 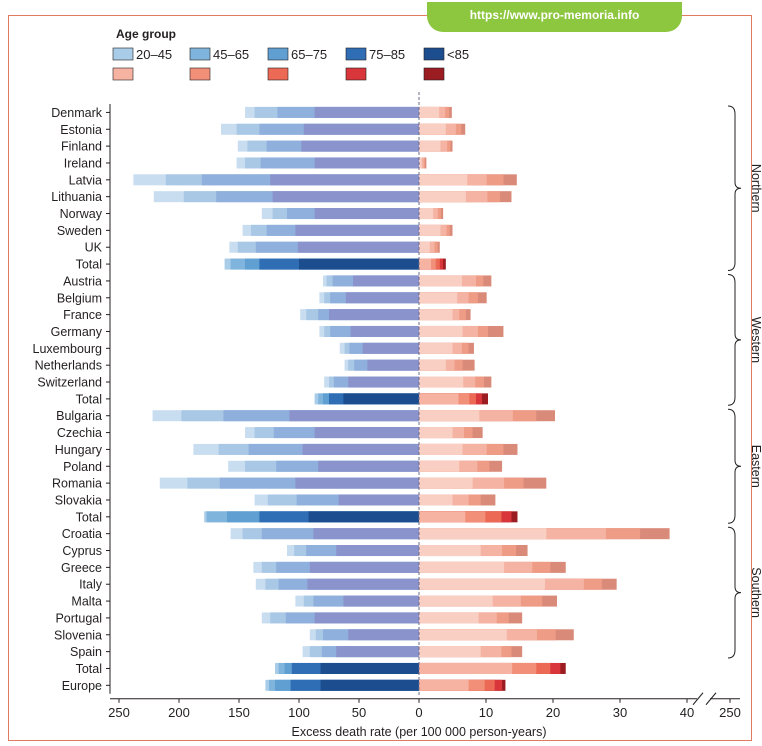 I want to click on country-label: Poland, so click(x=82, y=467).